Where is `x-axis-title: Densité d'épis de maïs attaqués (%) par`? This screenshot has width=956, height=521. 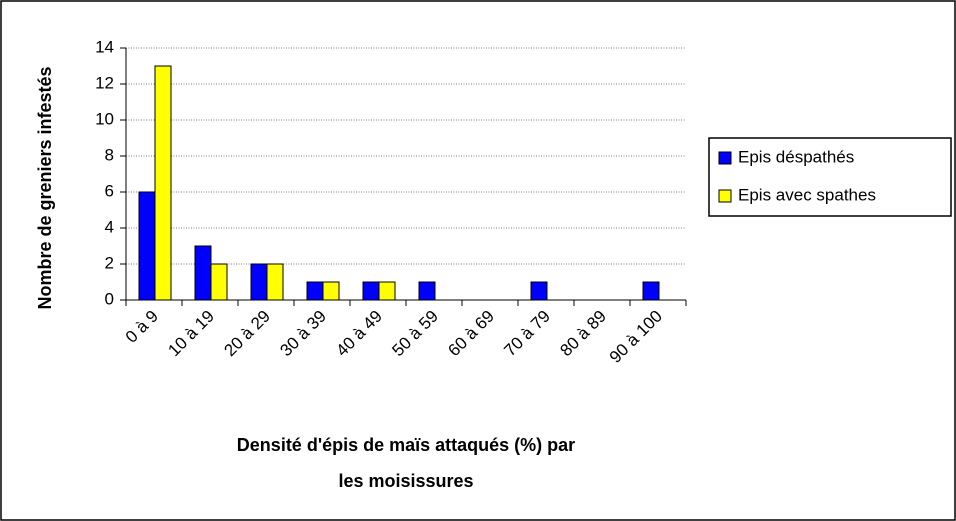
x-axis-title: Densité d'épis de maïs attaqués (%) par is located at coordinates (406, 445).